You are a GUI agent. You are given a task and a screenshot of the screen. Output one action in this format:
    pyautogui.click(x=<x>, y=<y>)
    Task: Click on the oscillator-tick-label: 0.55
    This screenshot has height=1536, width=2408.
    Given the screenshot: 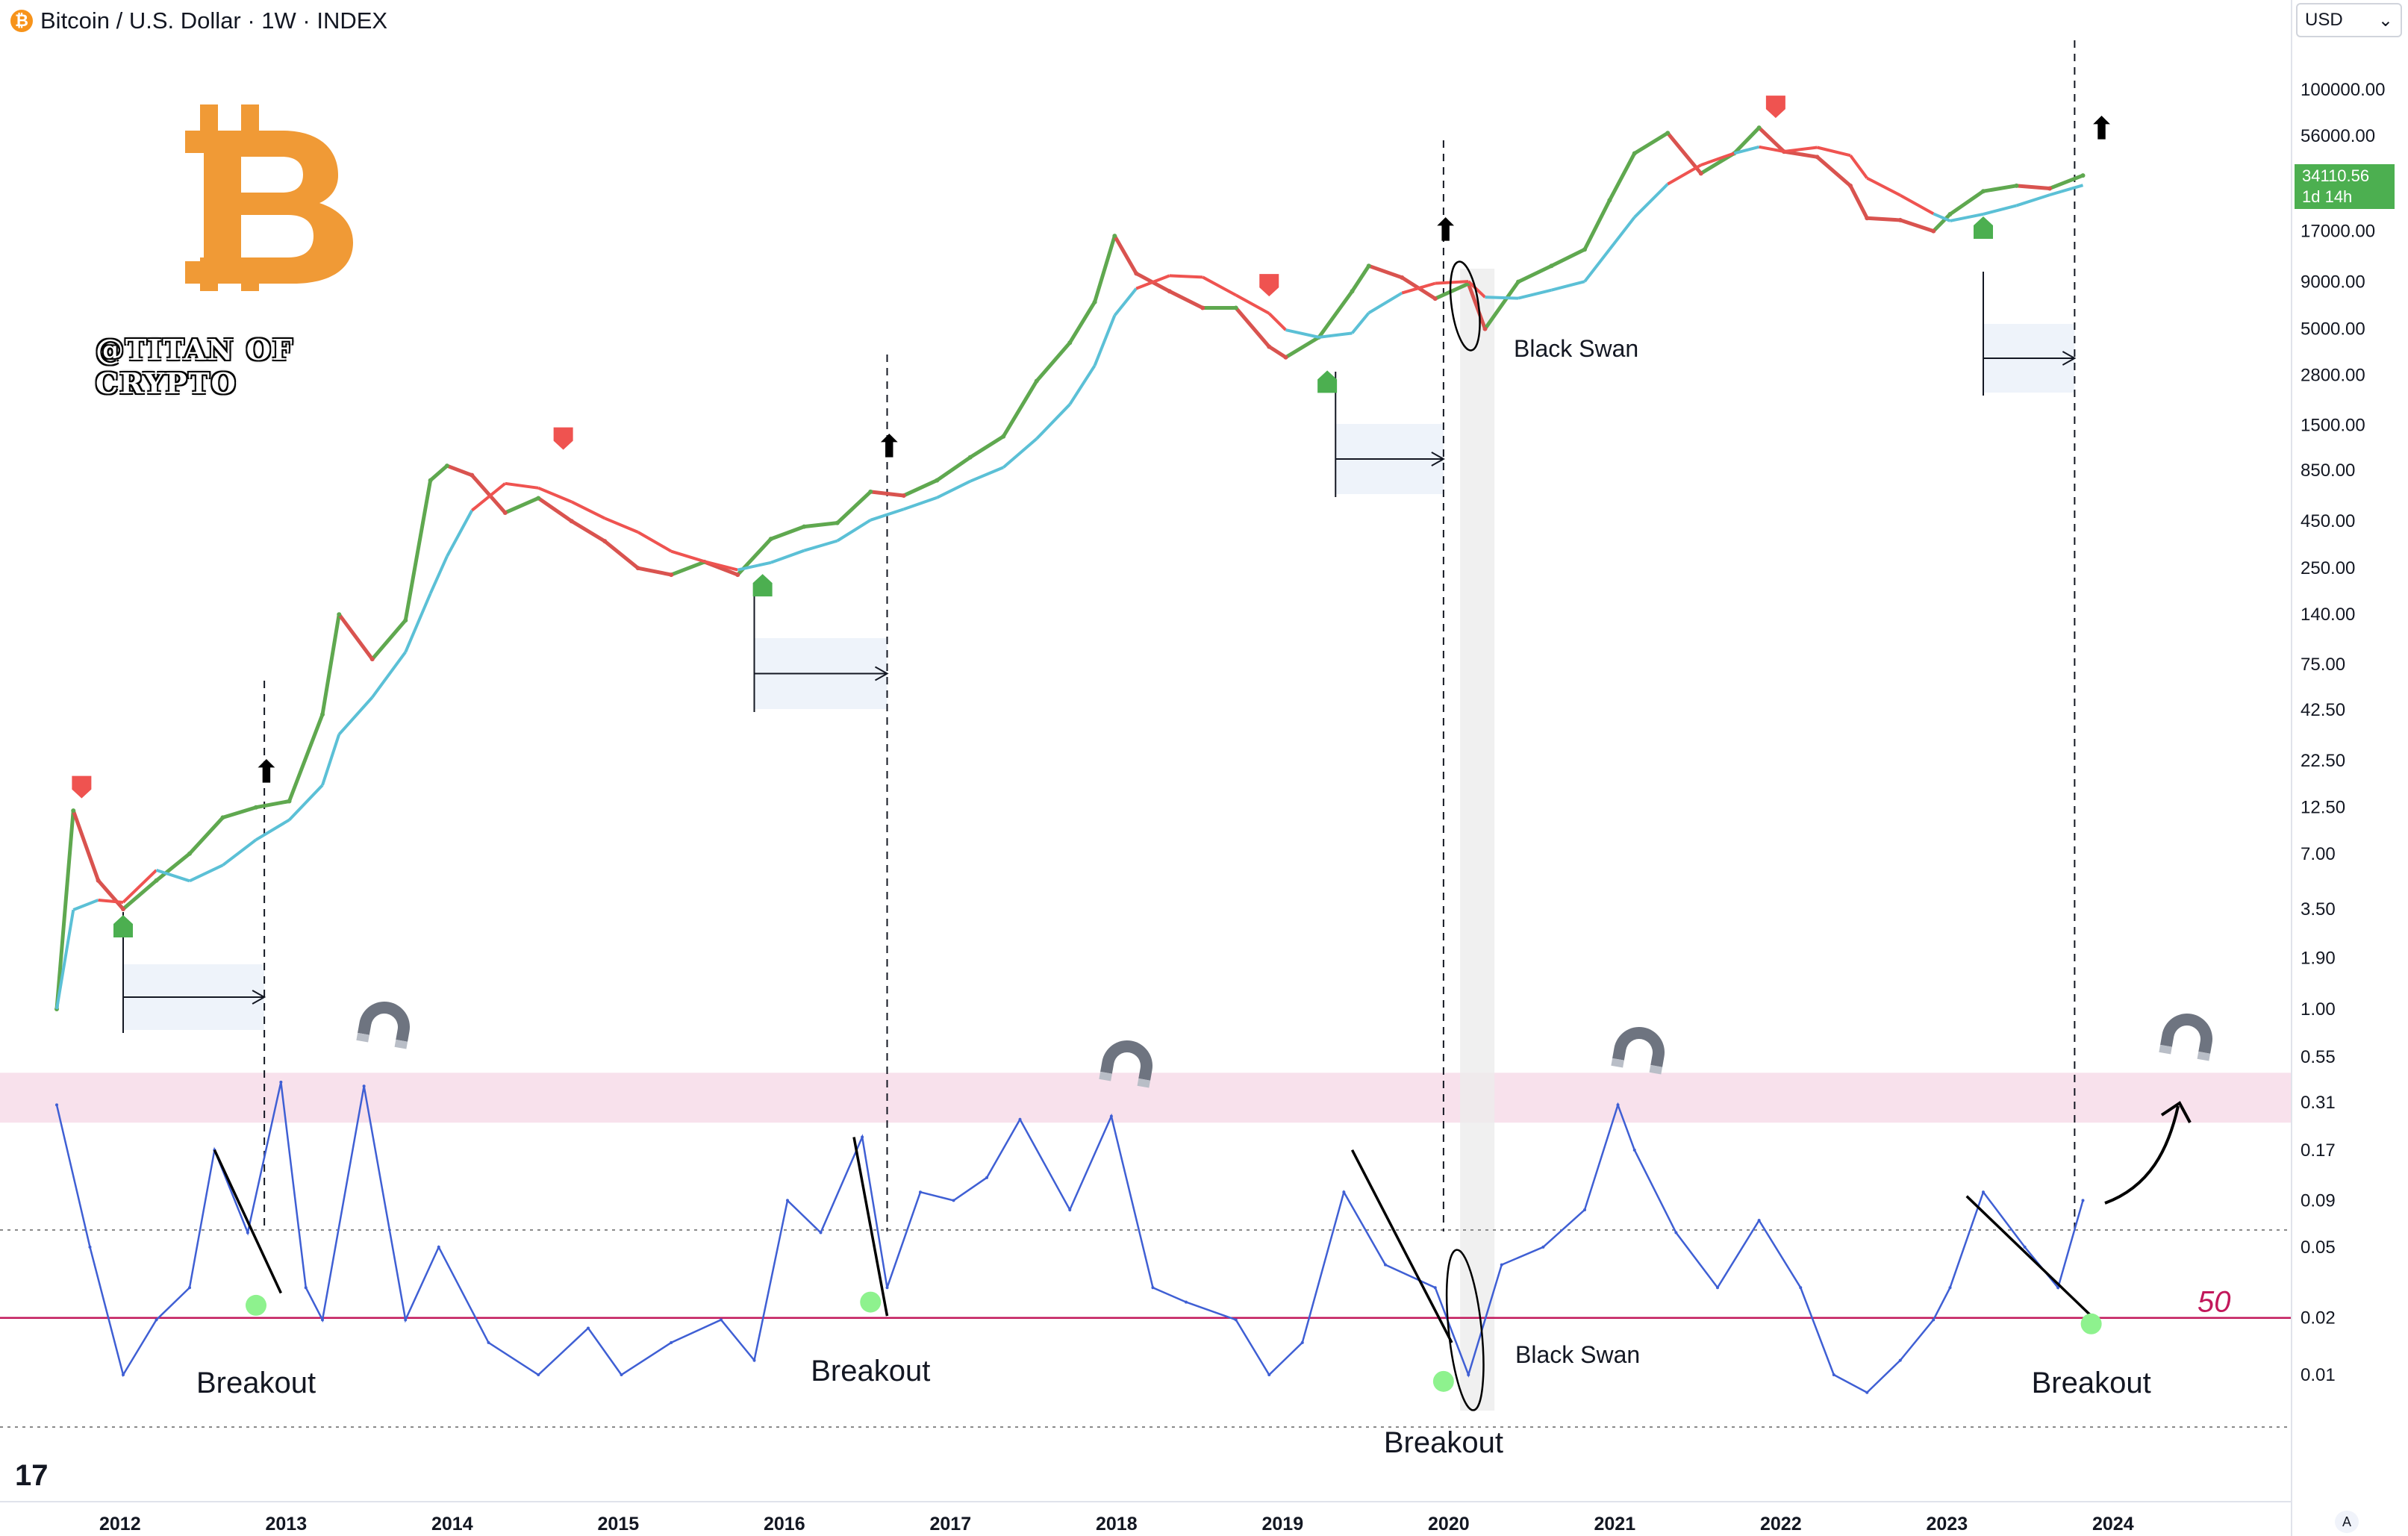 What is the action you would take?
    pyautogui.click(x=2318, y=1057)
    